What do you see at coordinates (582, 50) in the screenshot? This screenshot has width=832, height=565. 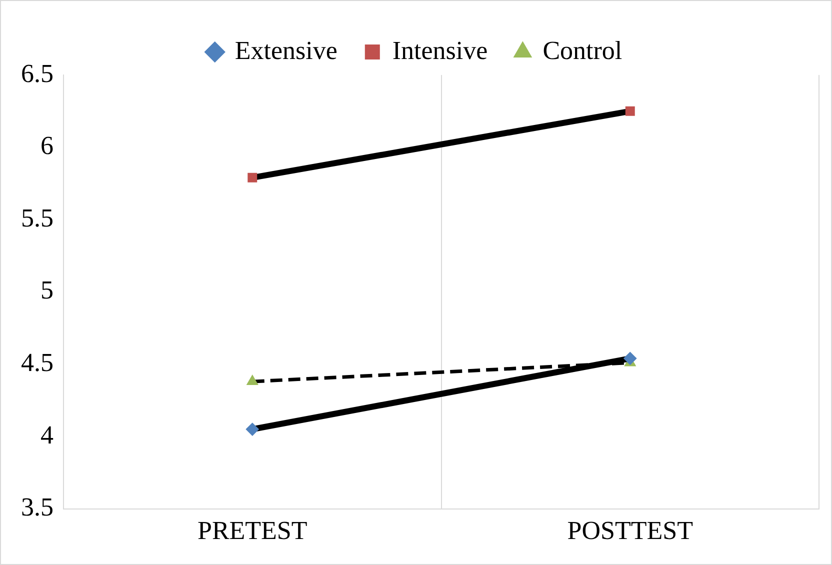 I see `legend-label: Control` at bounding box center [582, 50].